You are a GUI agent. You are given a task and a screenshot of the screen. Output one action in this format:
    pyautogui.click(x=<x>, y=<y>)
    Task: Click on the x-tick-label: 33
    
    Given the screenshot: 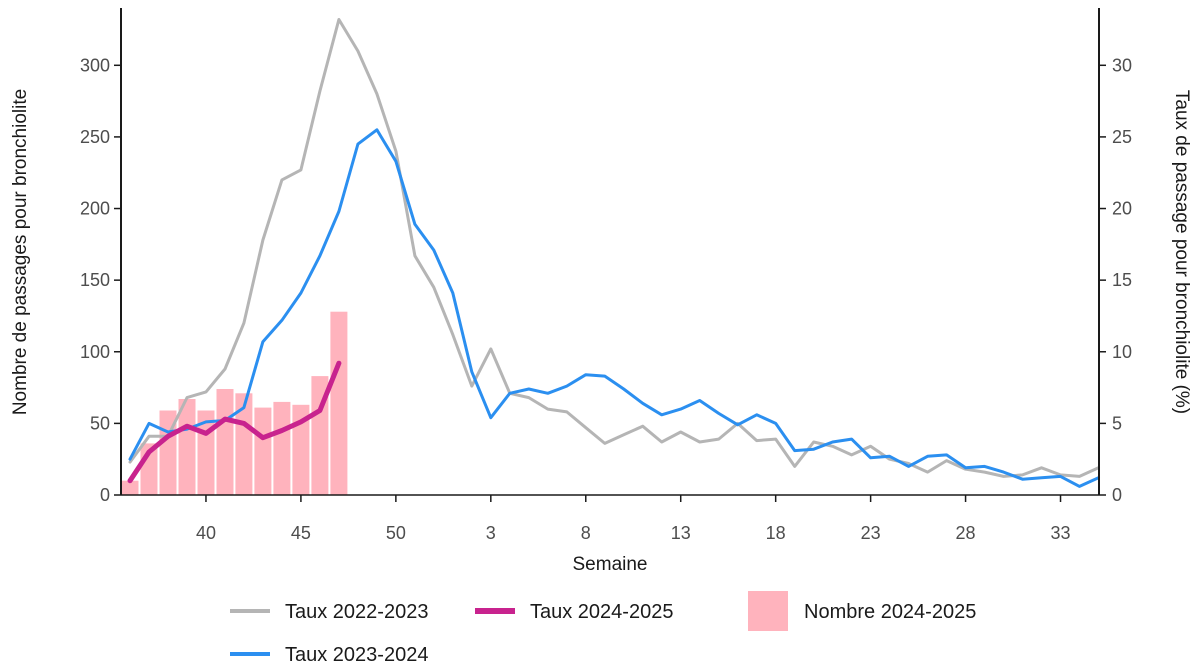 What is the action you would take?
    pyautogui.click(x=1061, y=533)
    